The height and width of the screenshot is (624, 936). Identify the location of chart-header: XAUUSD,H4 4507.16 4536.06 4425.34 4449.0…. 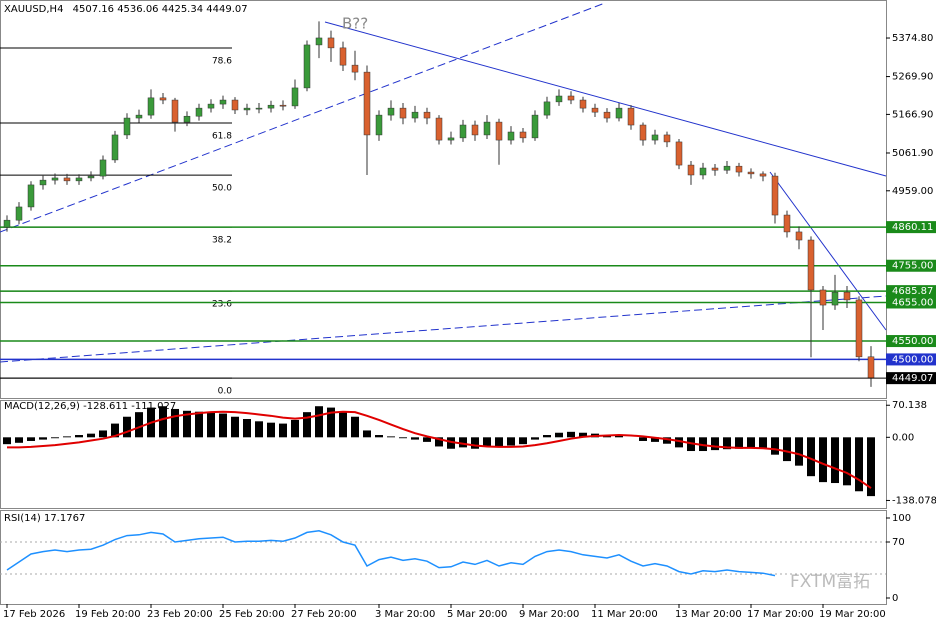
(126, 9).